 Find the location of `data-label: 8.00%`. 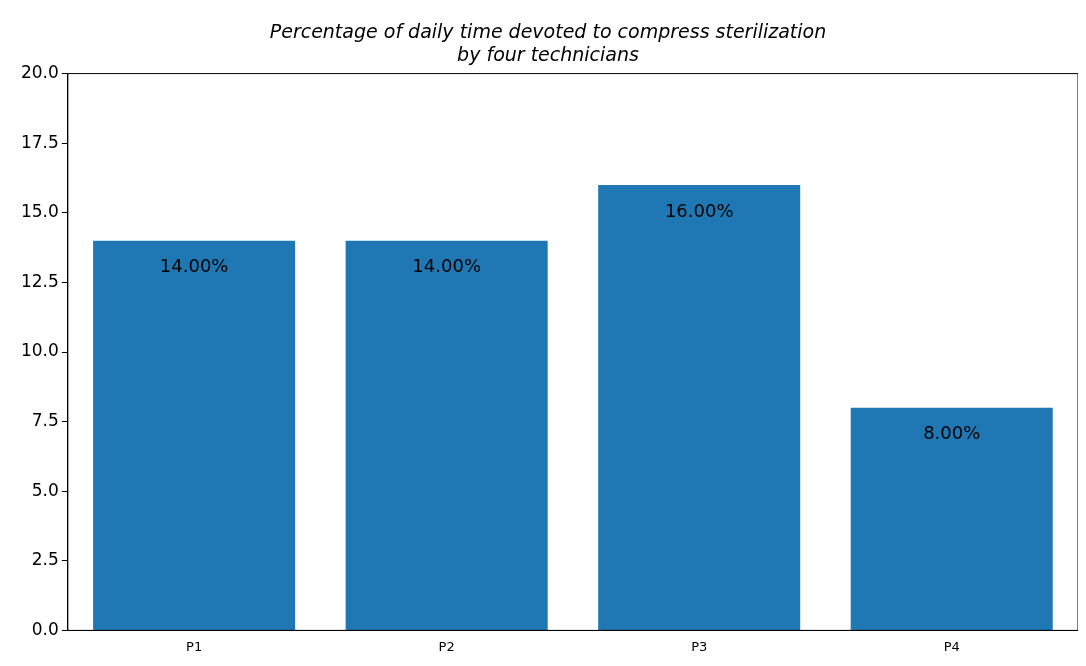

data-label: 8.00% is located at coordinates (952, 433).